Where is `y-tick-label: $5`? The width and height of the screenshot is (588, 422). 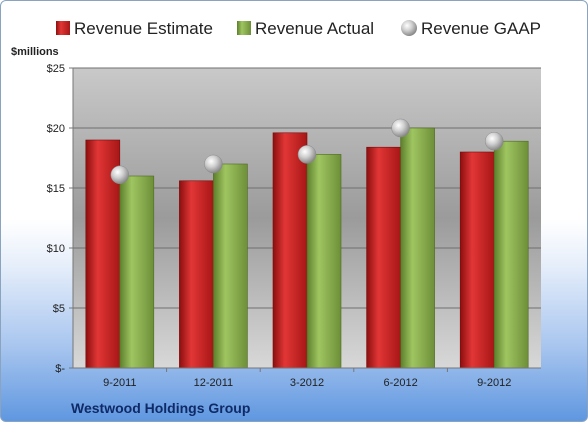 y-tick-label: $5 is located at coordinates (59, 309).